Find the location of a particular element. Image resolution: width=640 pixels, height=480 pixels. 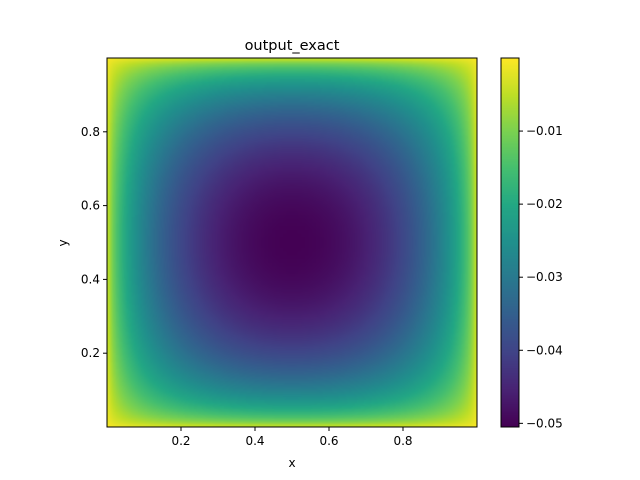

colorbar-tick-label: −0.02 is located at coordinates (544, 204).